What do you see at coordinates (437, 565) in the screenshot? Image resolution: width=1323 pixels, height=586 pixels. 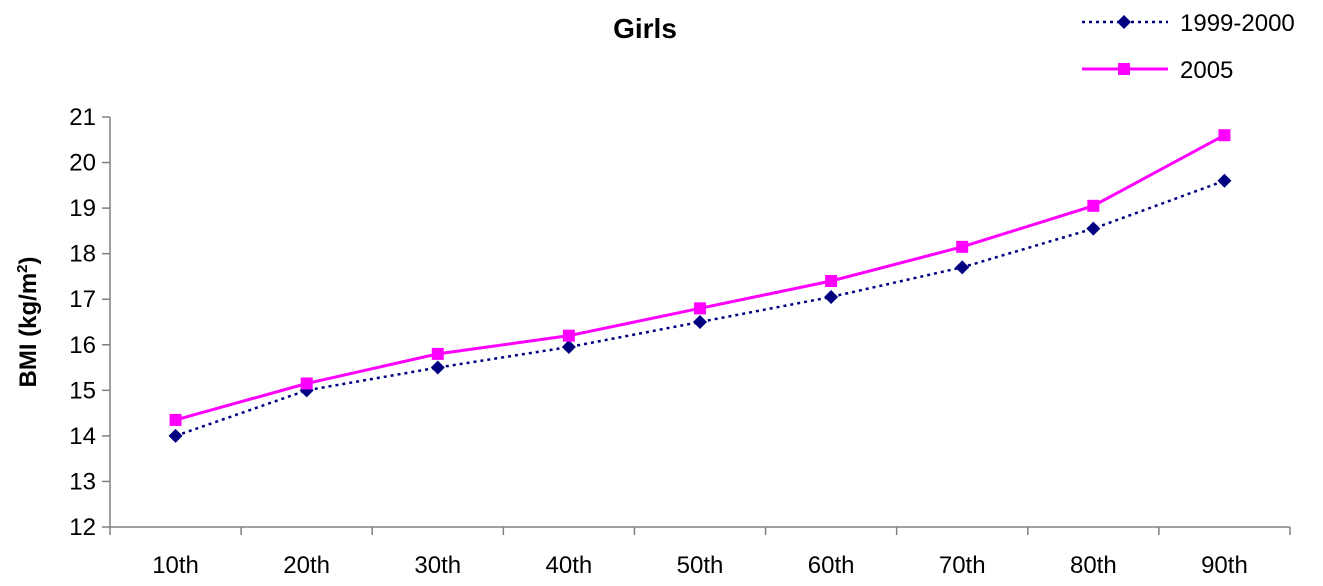 I see `x-tick-label: 30th` at bounding box center [437, 565].